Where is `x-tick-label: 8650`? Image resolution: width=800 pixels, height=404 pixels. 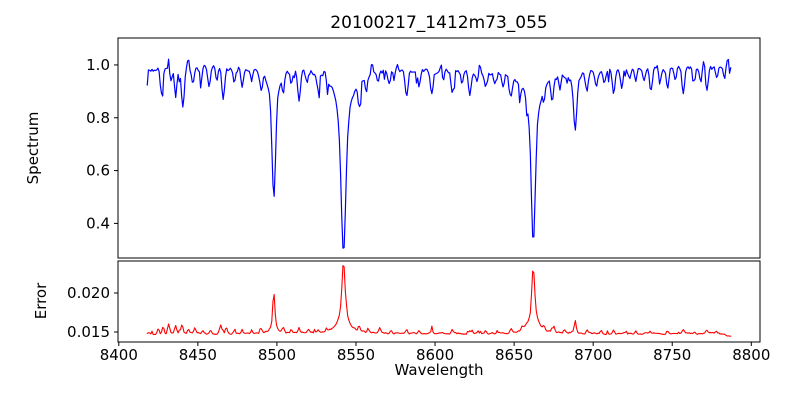 x-tick-label: 8650 is located at coordinates (514, 355).